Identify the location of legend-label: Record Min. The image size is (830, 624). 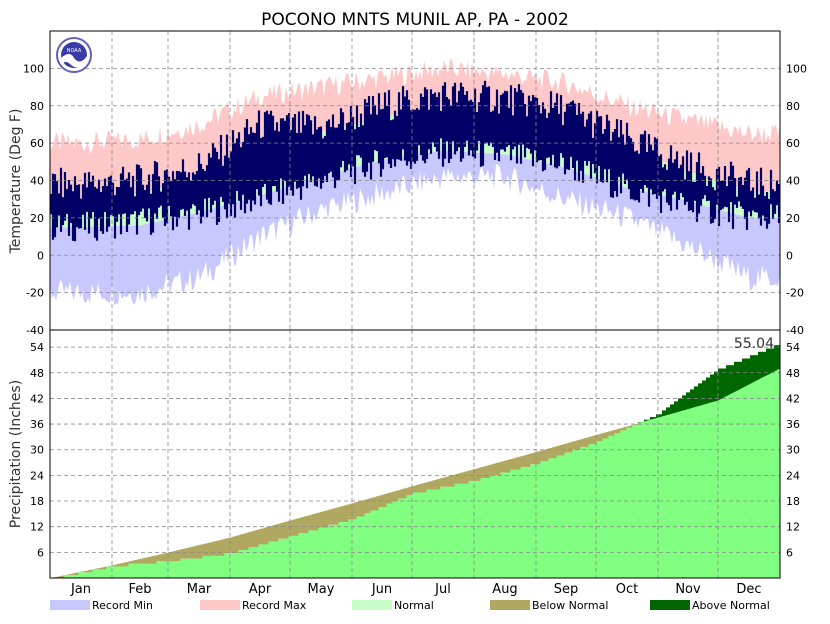
(122, 605).